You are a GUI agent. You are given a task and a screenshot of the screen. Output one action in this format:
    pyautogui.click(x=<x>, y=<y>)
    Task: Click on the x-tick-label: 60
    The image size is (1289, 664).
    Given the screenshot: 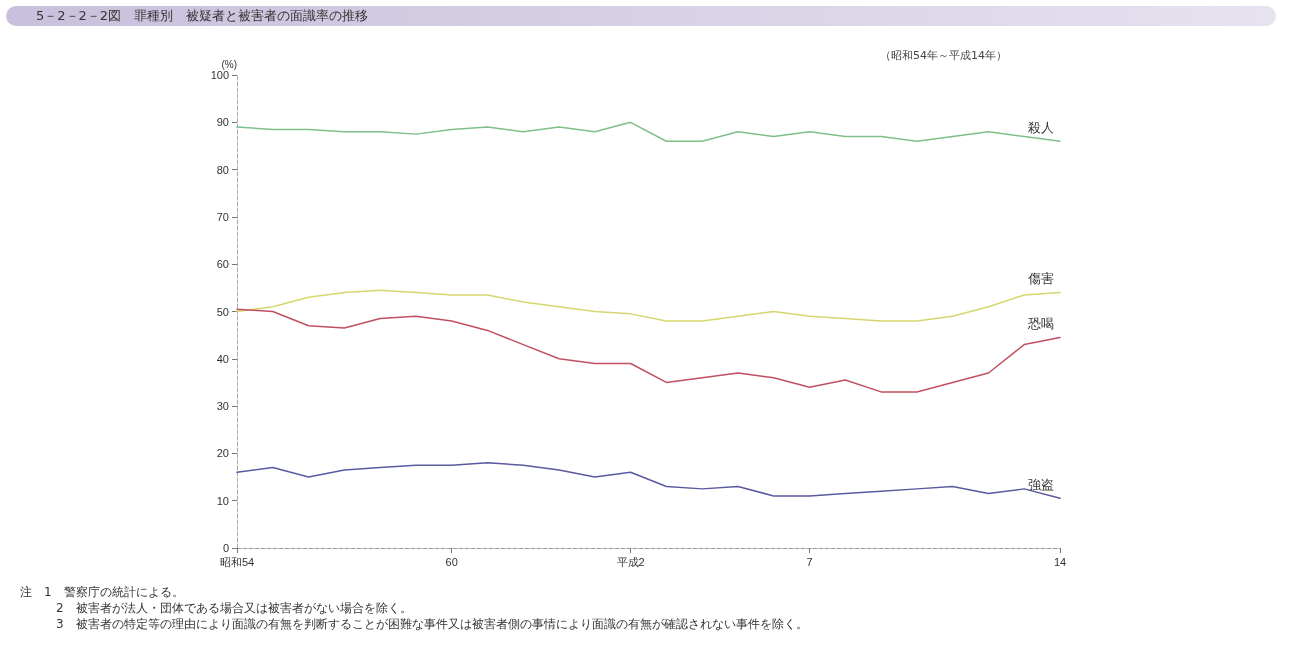 What is the action you would take?
    pyautogui.click(x=451, y=561)
    